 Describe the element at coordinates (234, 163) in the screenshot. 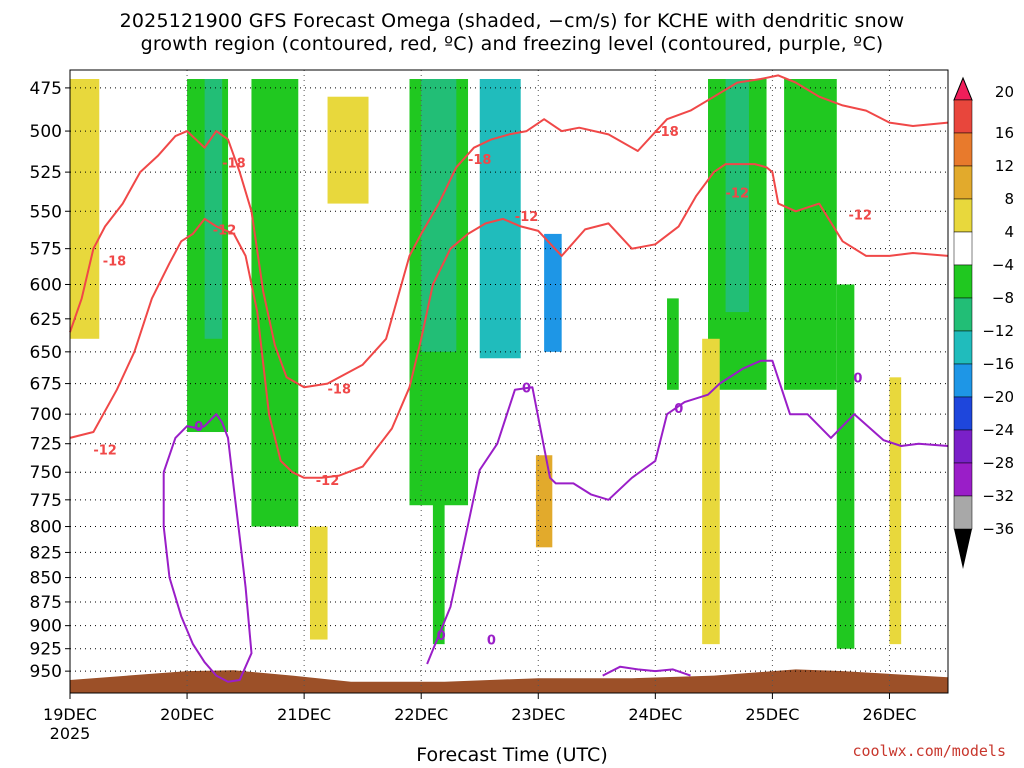

I see `contour-label-1: -18` at that location.